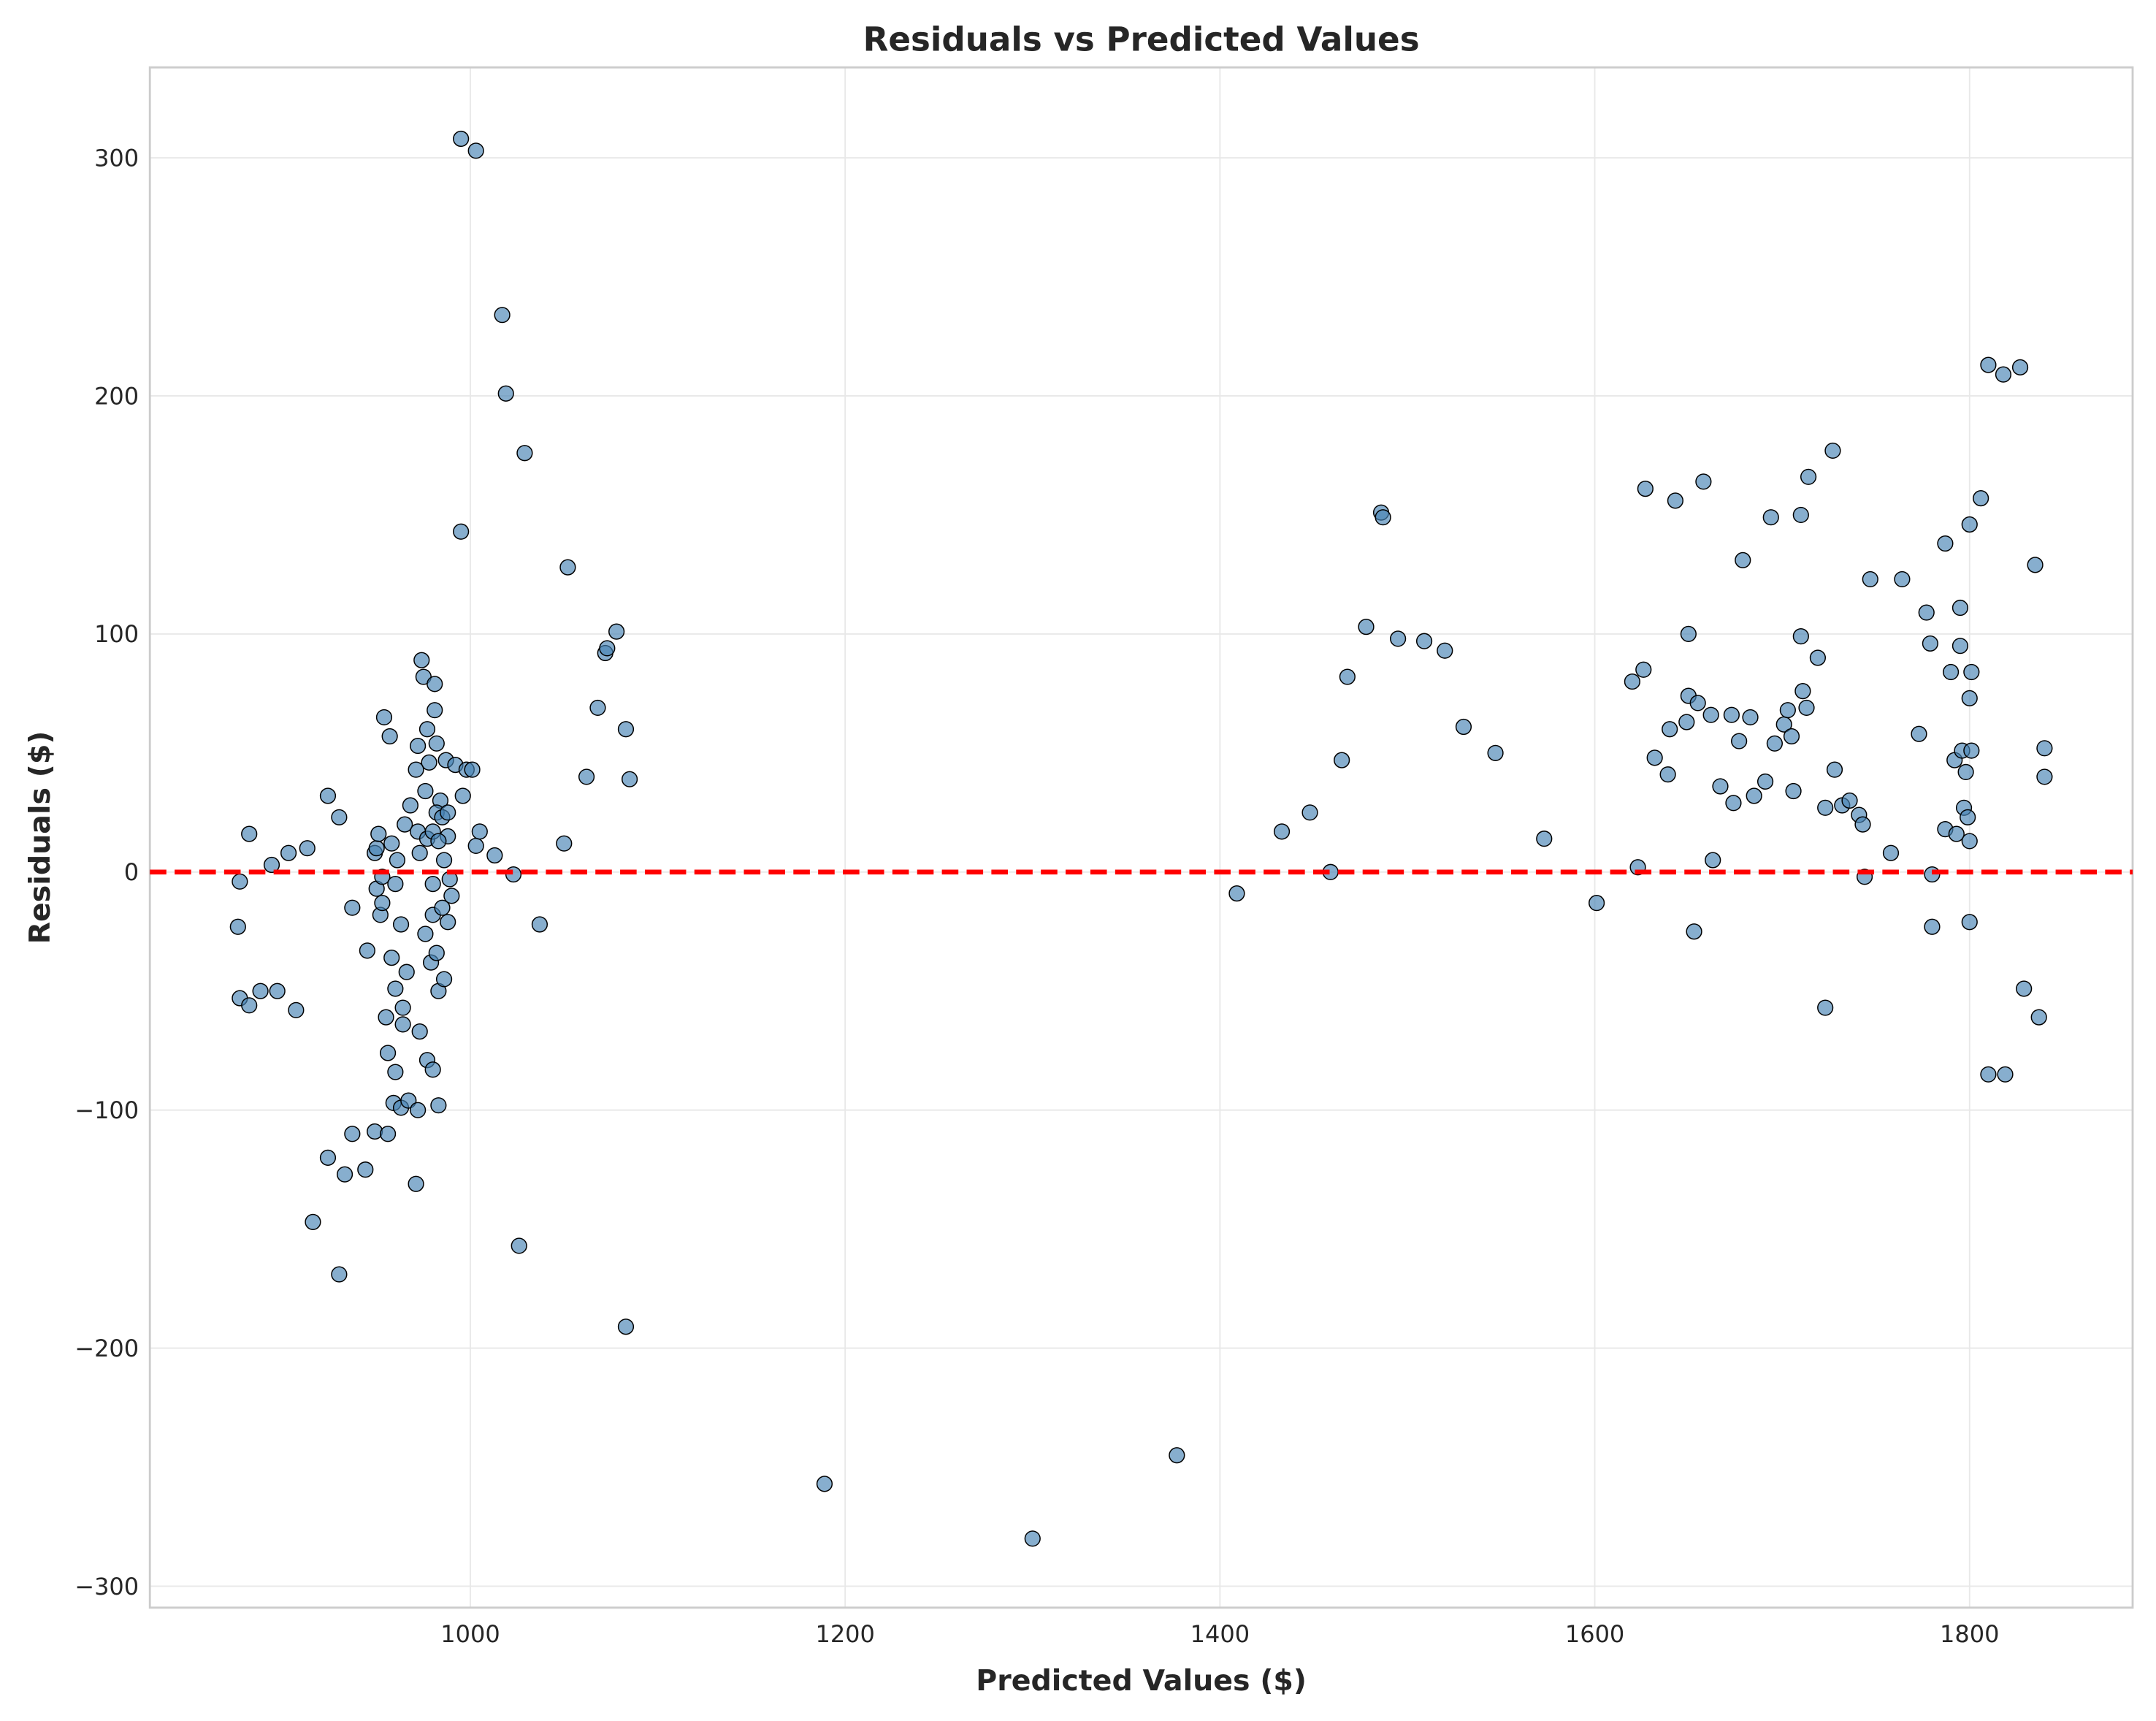  I want to click on x-tick-label: 1800, so click(1970, 1634).